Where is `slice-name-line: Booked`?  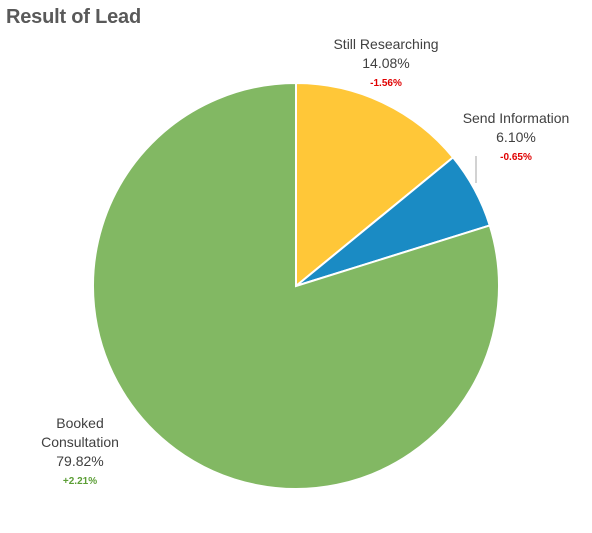 slice-name-line: Booked is located at coordinates (79, 423).